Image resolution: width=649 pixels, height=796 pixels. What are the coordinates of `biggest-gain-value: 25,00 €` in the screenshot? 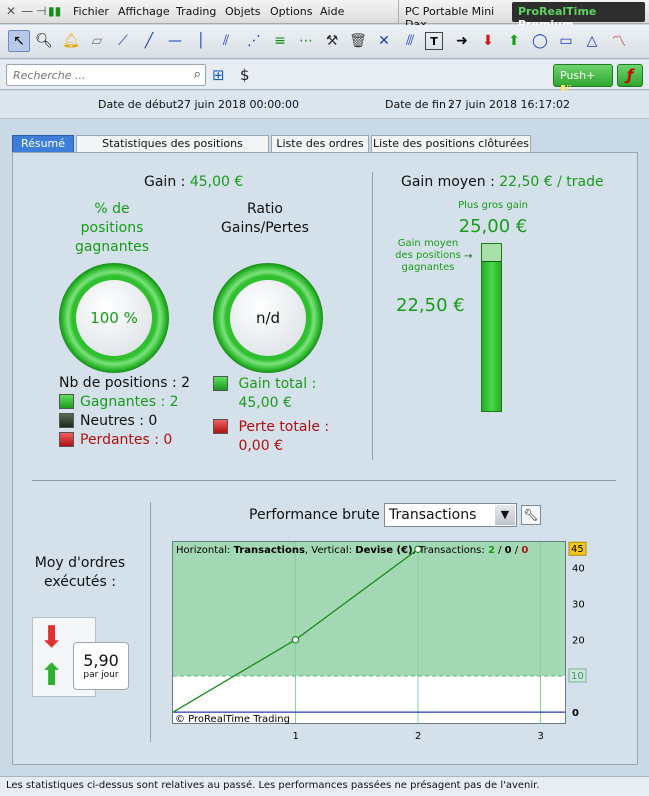 It's located at (493, 226).